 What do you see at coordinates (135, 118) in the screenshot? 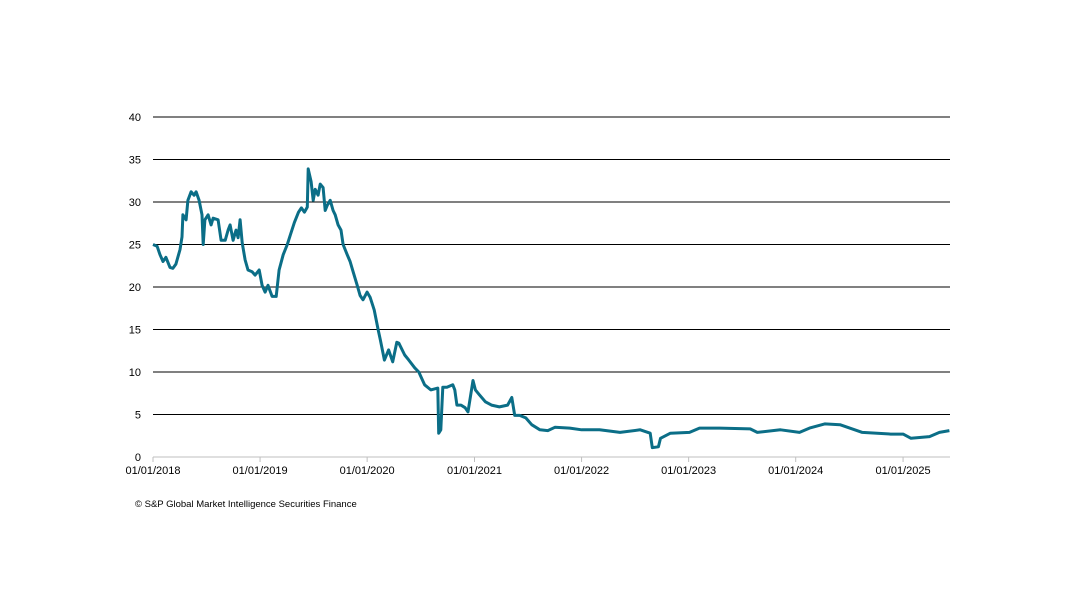
I see `y-tick-label: 40` at bounding box center [135, 118].